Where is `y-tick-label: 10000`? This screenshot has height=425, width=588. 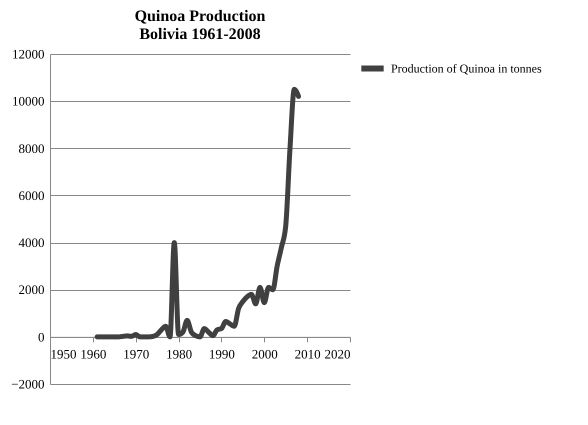
y-tick-label: 10000 is located at coordinates (28, 101).